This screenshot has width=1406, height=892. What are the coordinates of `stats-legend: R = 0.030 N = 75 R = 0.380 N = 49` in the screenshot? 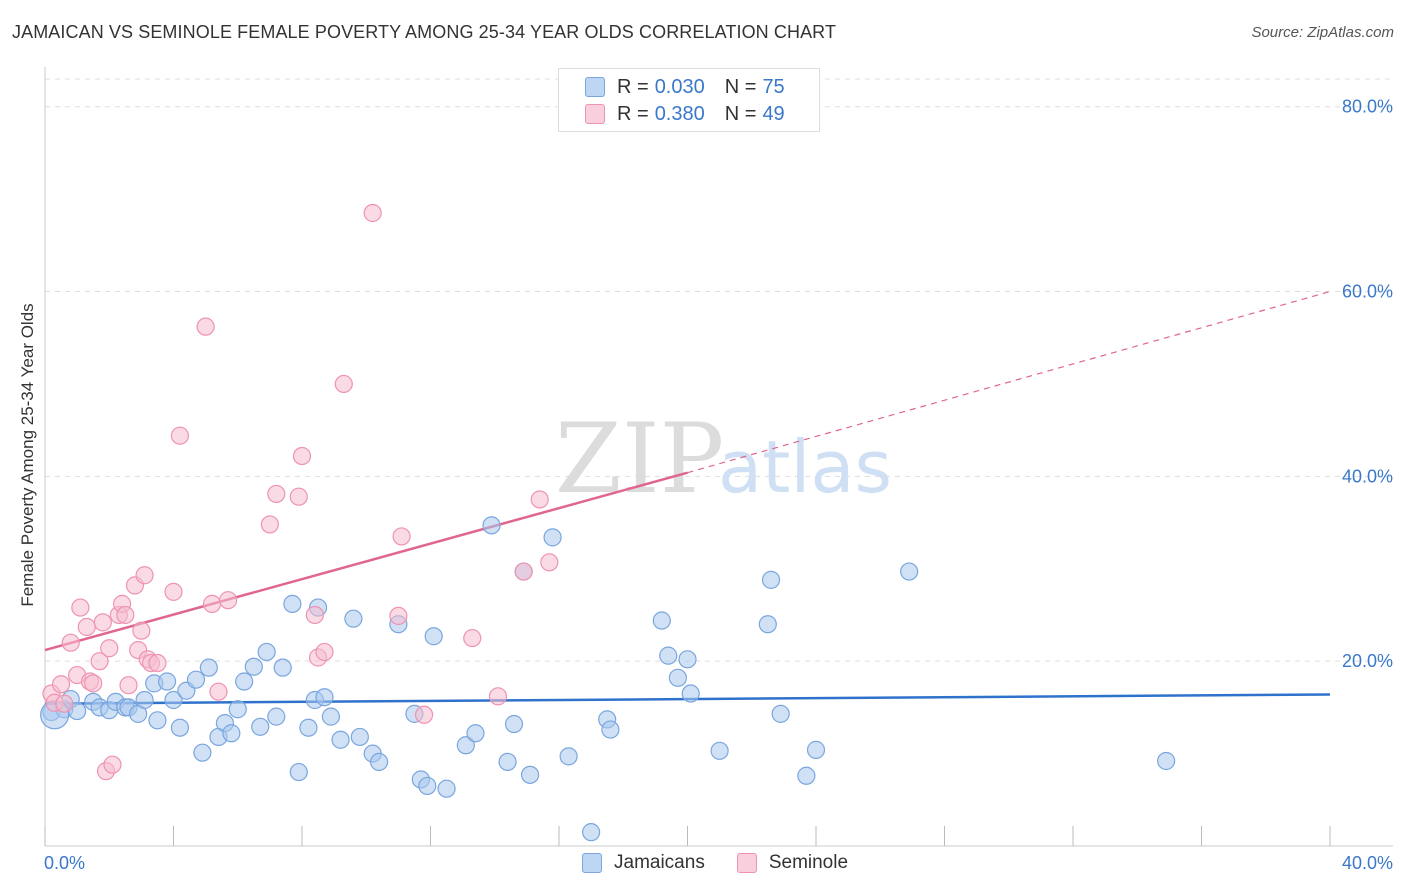 It's located at (689, 100).